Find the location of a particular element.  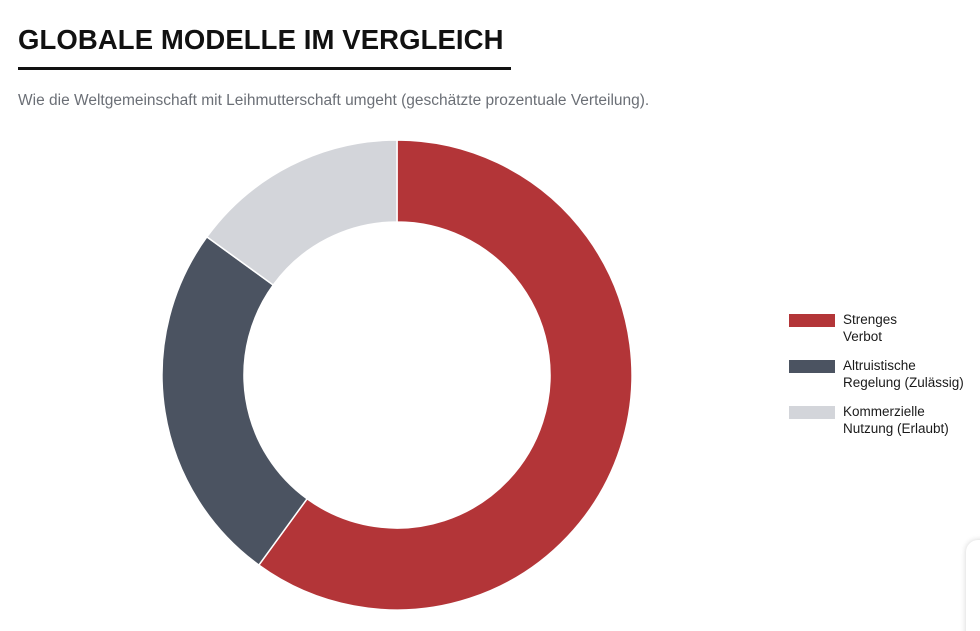

legend-label-altruistische-regelung: Altruistische Regelung (Zulässig) is located at coordinates (909, 374).